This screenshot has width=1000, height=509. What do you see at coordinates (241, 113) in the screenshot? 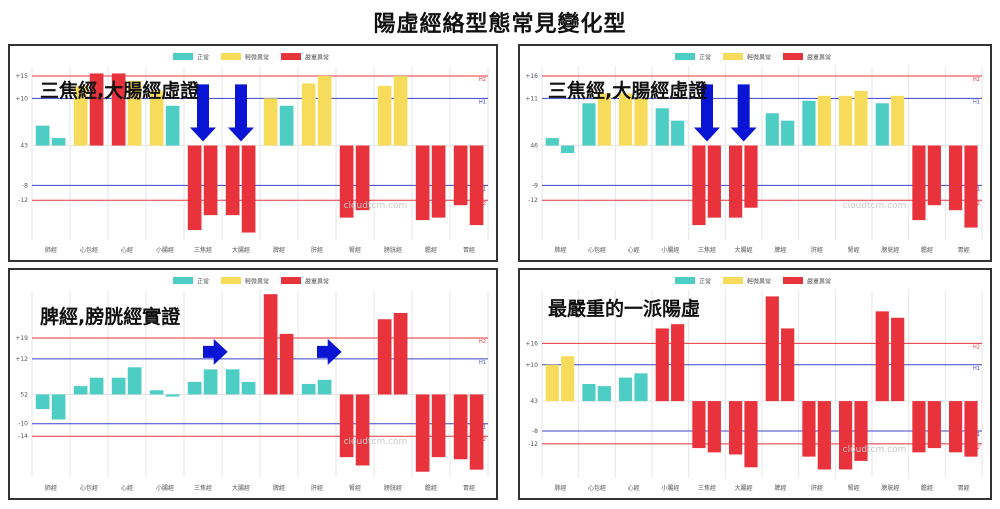
I see `down-arrow` at bounding box center [241, 113].